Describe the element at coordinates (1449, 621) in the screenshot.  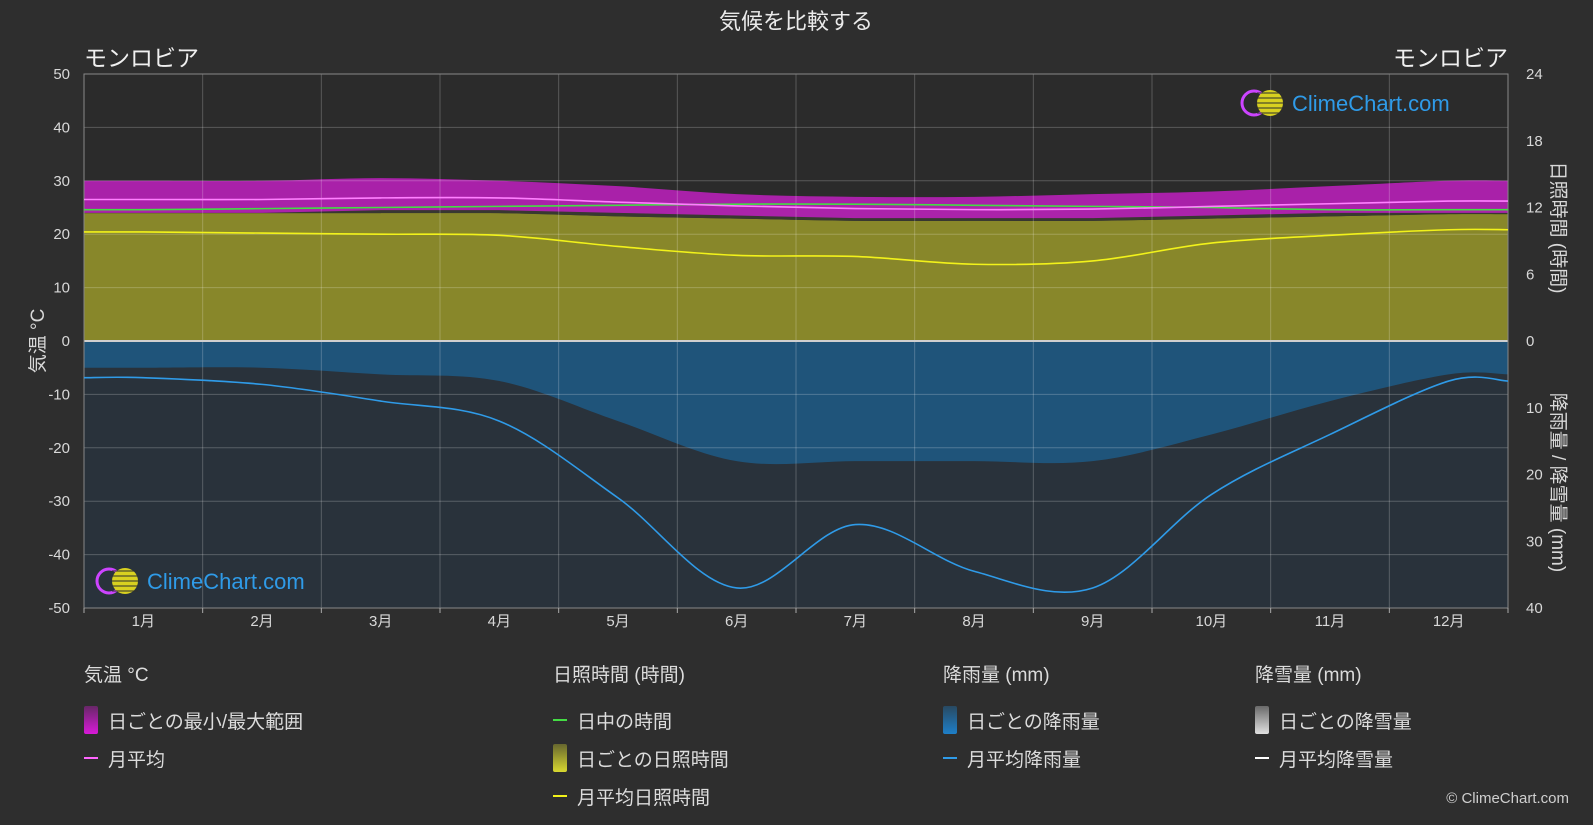
I see `x-tick-label: 12月` at that location.